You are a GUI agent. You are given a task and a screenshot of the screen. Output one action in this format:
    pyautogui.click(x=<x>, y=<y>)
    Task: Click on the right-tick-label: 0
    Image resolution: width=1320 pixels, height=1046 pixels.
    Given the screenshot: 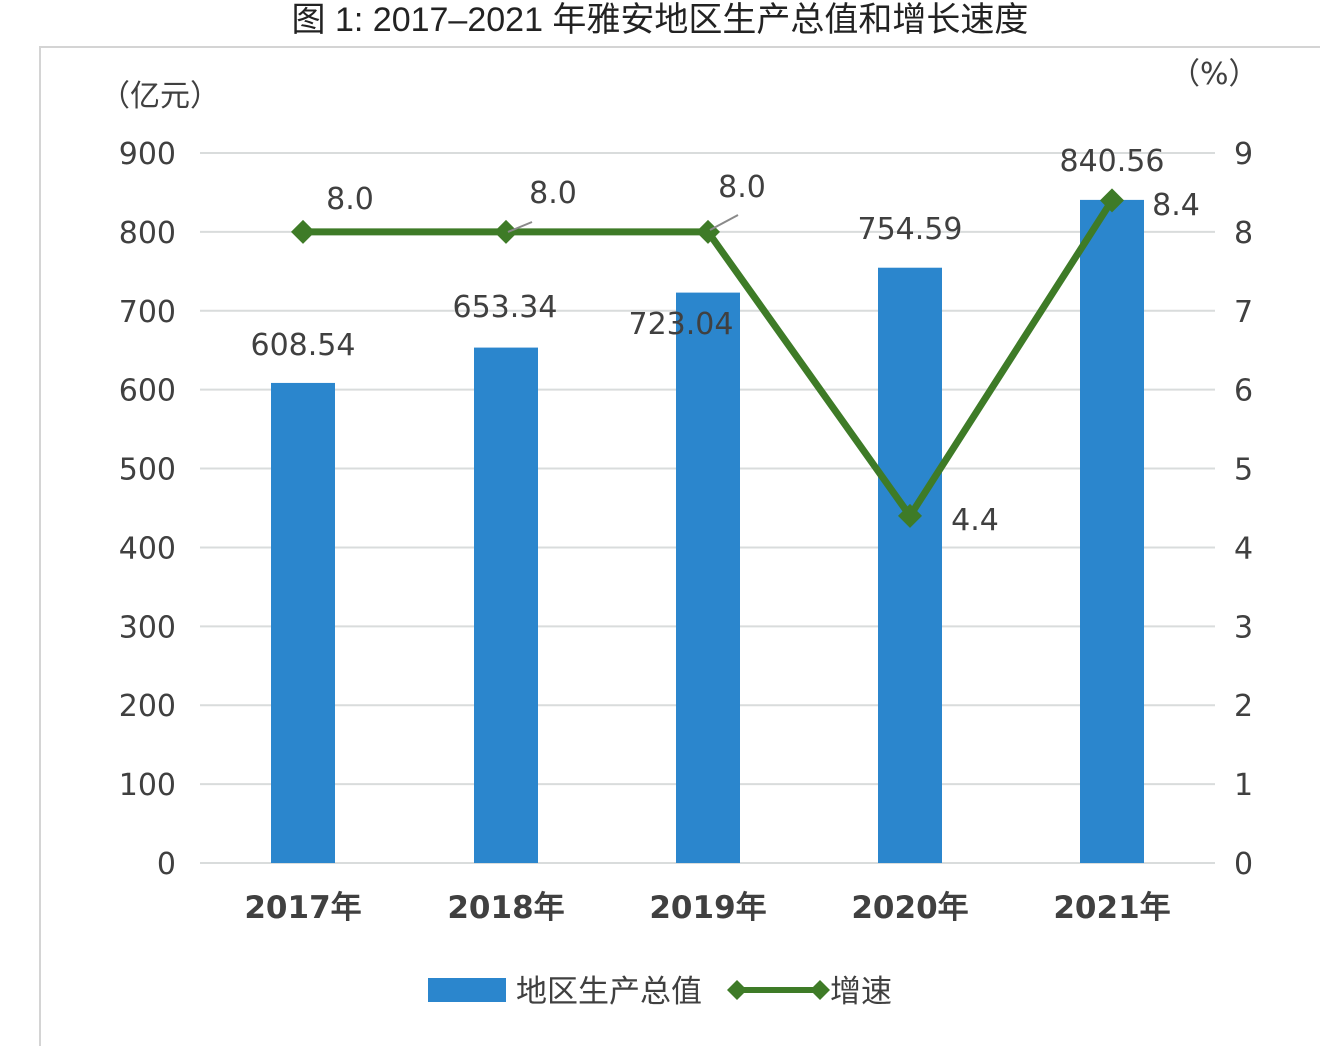 What is the action you would take?
    pyautogui.click(x=1243, y=864)
    